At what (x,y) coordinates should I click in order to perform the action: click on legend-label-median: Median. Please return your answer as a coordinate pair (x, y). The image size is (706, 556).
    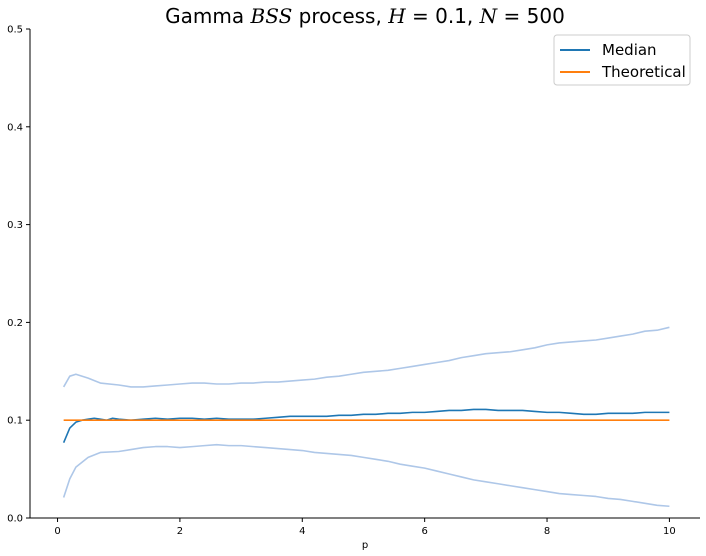
    Looking at the image, I should click on (629, 50).